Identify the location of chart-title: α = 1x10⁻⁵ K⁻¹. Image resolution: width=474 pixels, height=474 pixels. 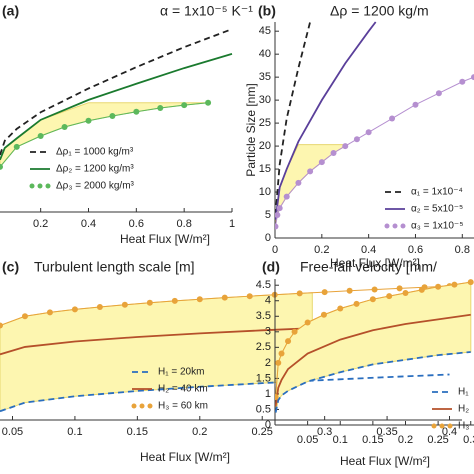
(206, 11).